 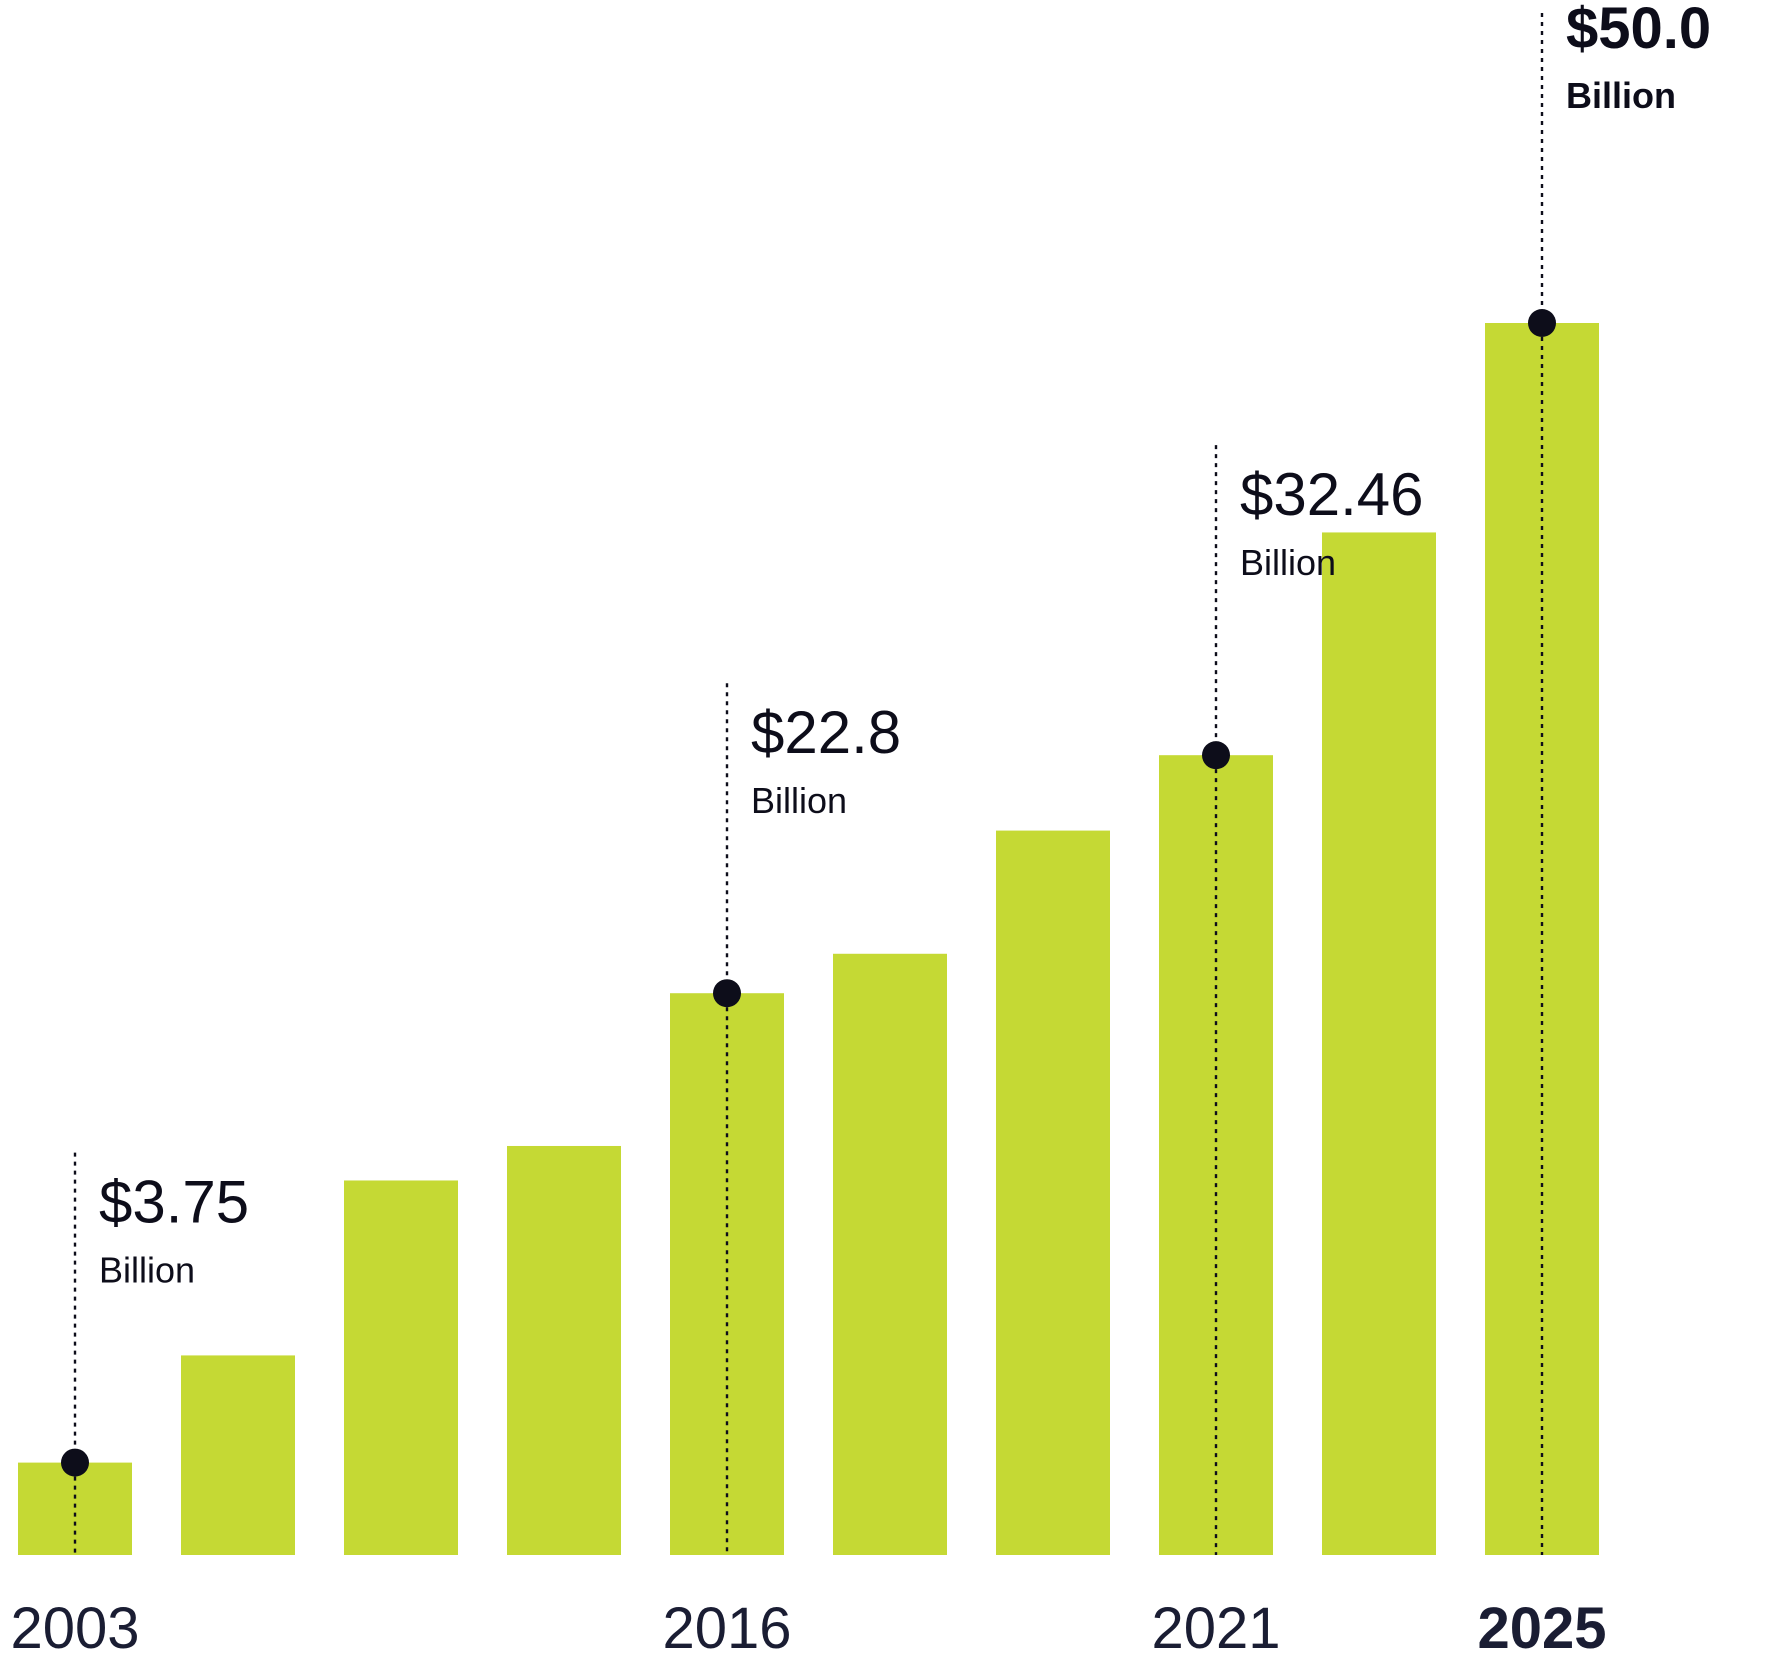 What do you see at coordinates (826, 732) in the screenshot?
I see `annotation-value-label: $22.8` at bounding box center [826, 732].